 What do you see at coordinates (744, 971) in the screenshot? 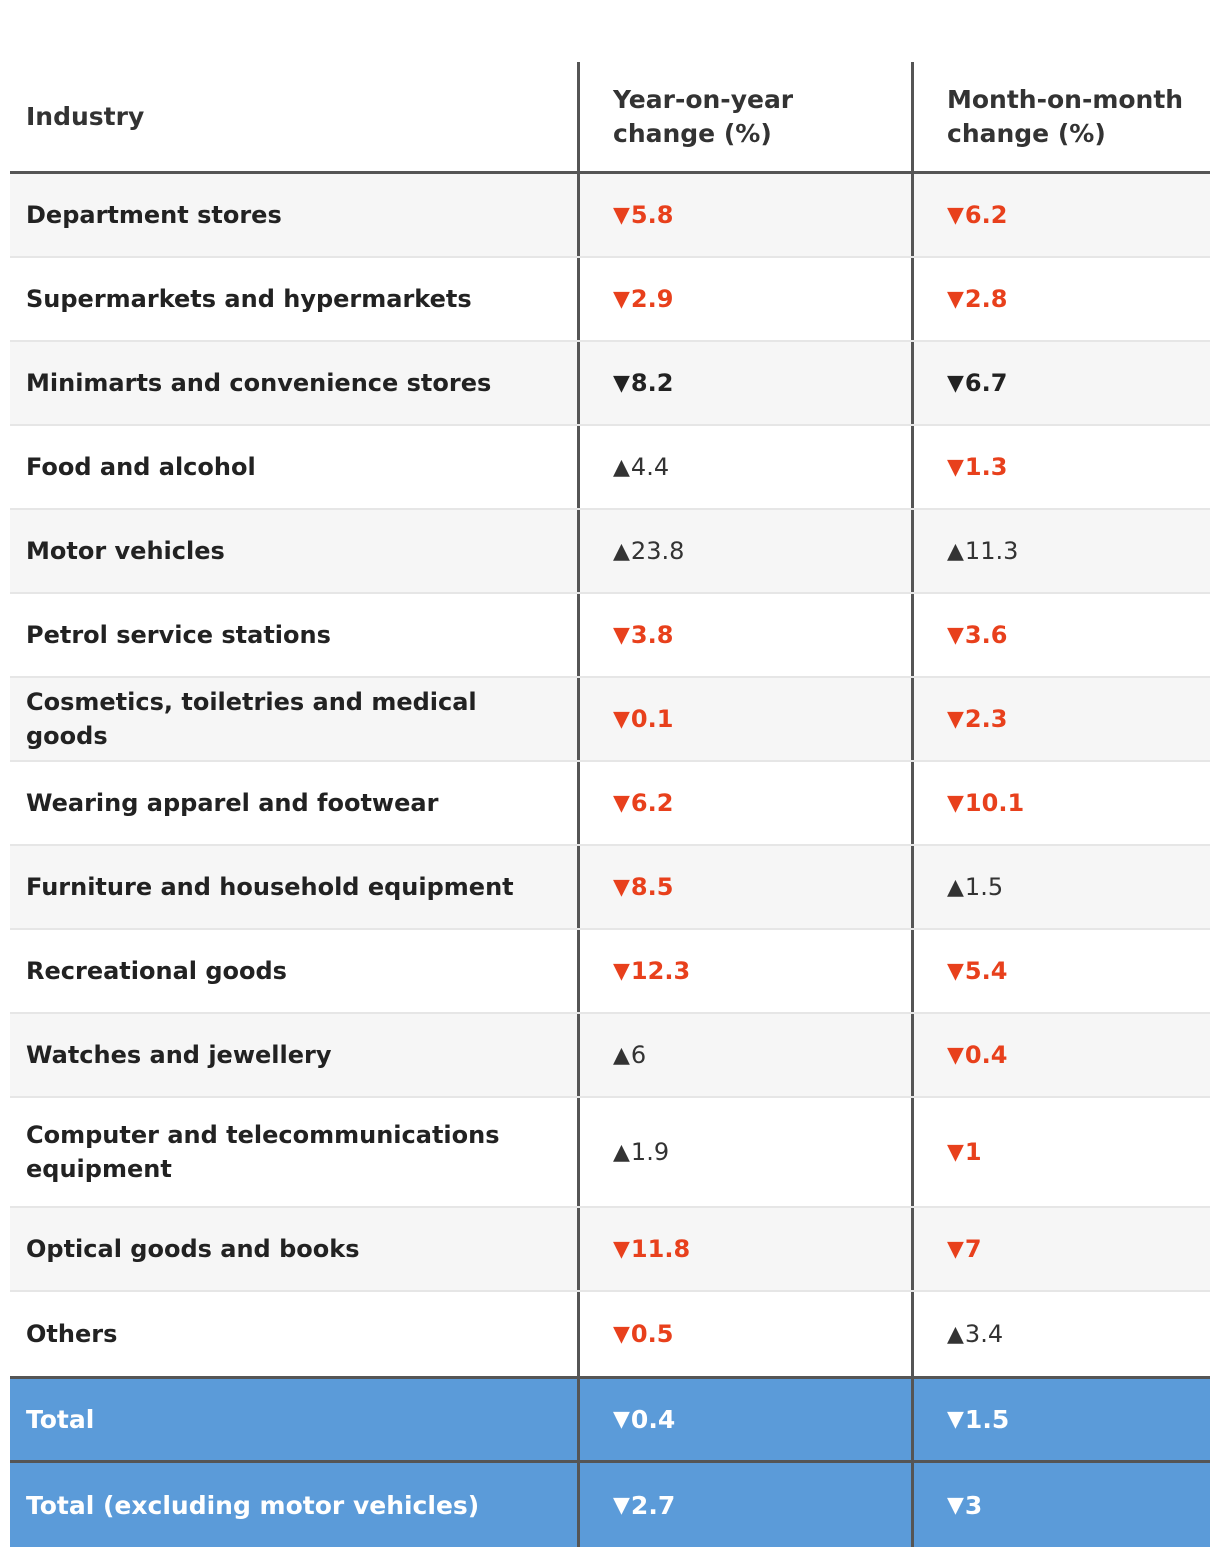
I see `yoy-cell: ▼ 12.3` at bounding box center [744, 971].